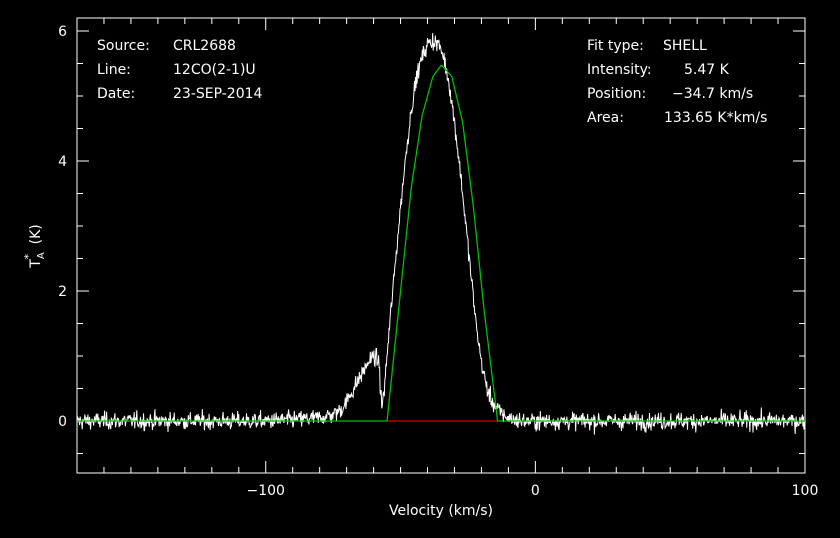  Describe the element at coordinates (615, 46) in the screenshot. I see `fit-type-label: Fit type:` at that location.